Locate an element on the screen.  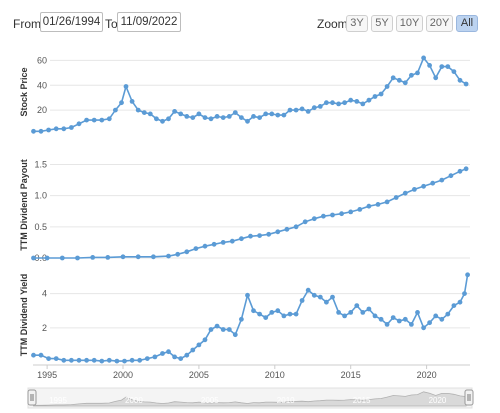
stock-price-ytick-label: 20 is located at coordinates (42, 110).